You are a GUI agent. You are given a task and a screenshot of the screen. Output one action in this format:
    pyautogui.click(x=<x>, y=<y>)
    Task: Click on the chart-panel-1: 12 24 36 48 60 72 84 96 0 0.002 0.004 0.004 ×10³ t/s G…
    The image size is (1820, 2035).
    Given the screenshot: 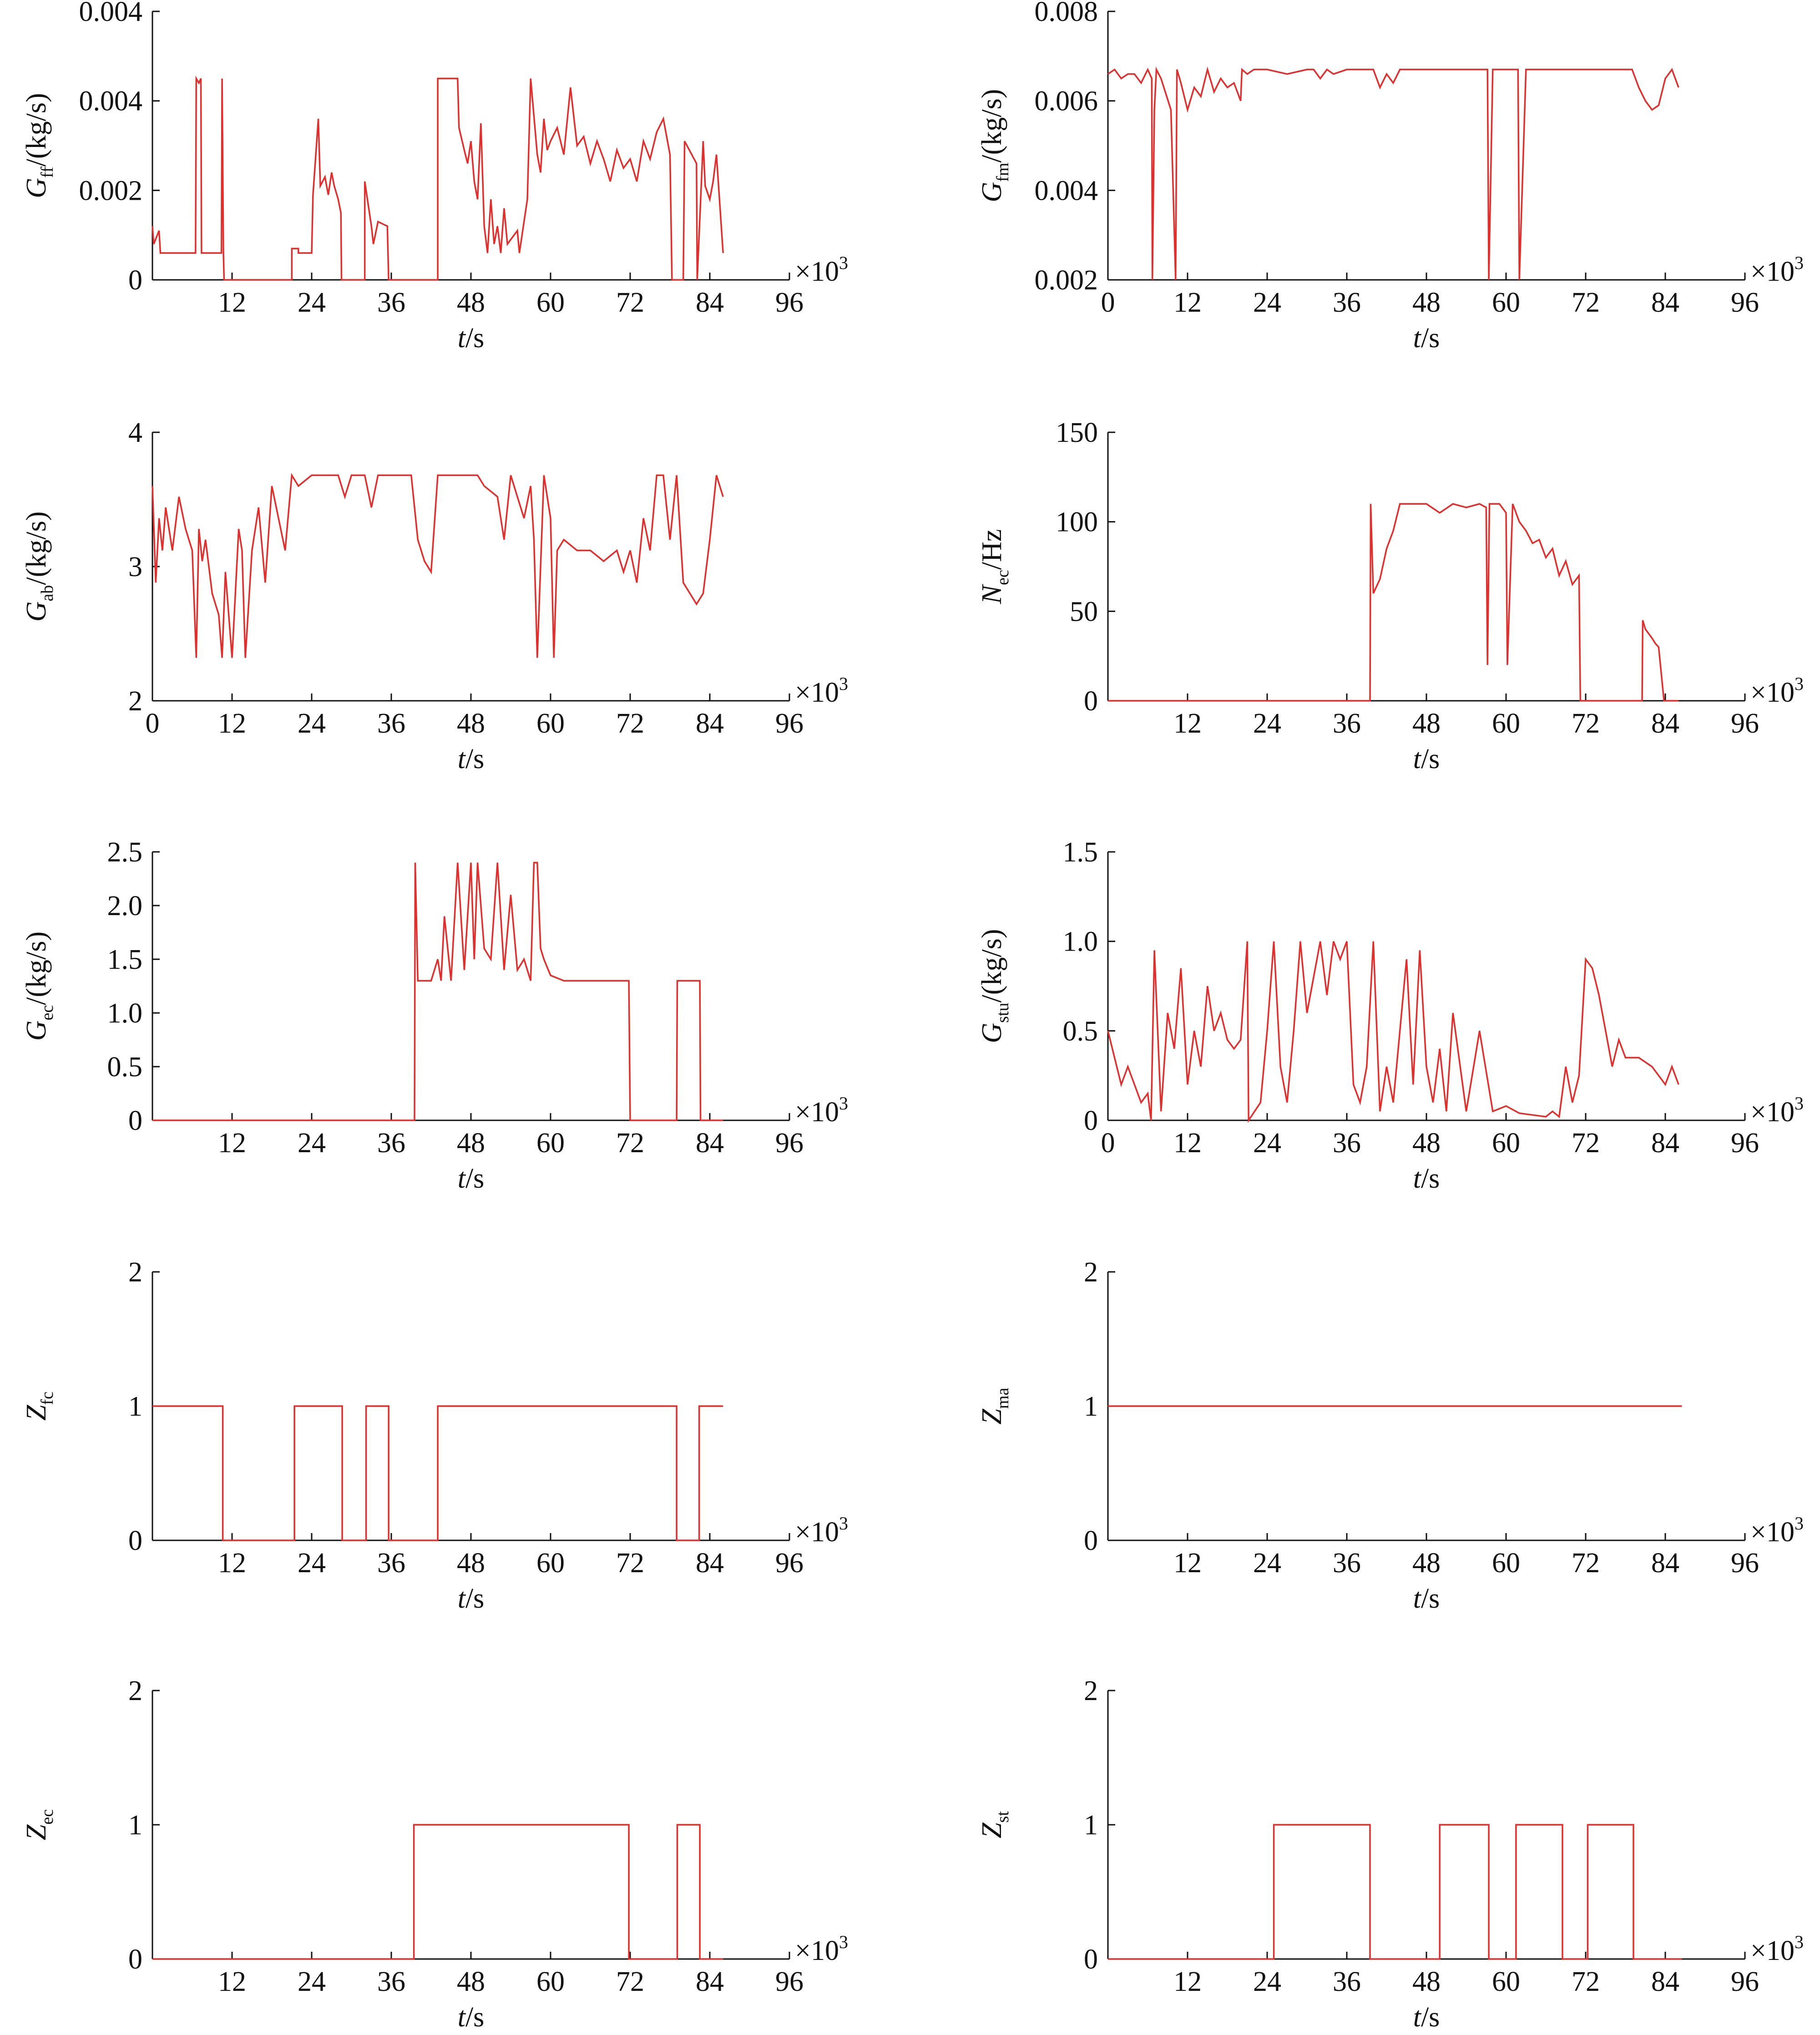 What is the action you would take?
    pyautogui.click(x=435, y=177)
    